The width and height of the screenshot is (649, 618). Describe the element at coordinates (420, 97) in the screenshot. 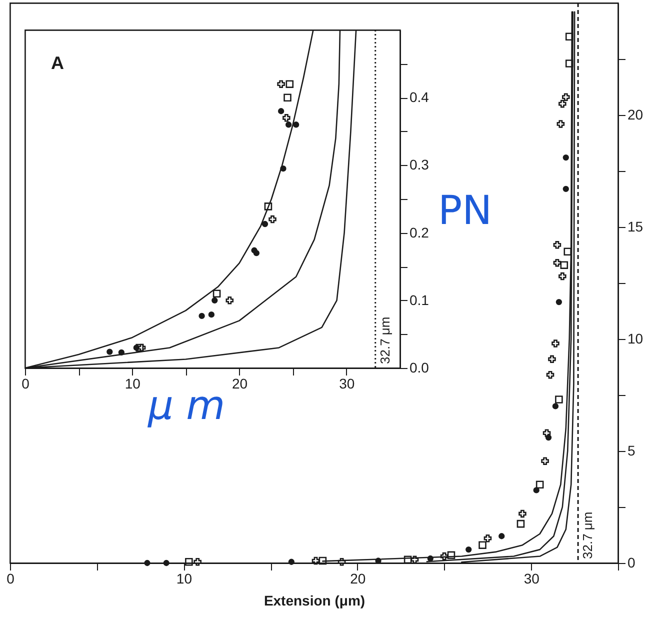

I see `y-tick-label: 0.4` at that location.